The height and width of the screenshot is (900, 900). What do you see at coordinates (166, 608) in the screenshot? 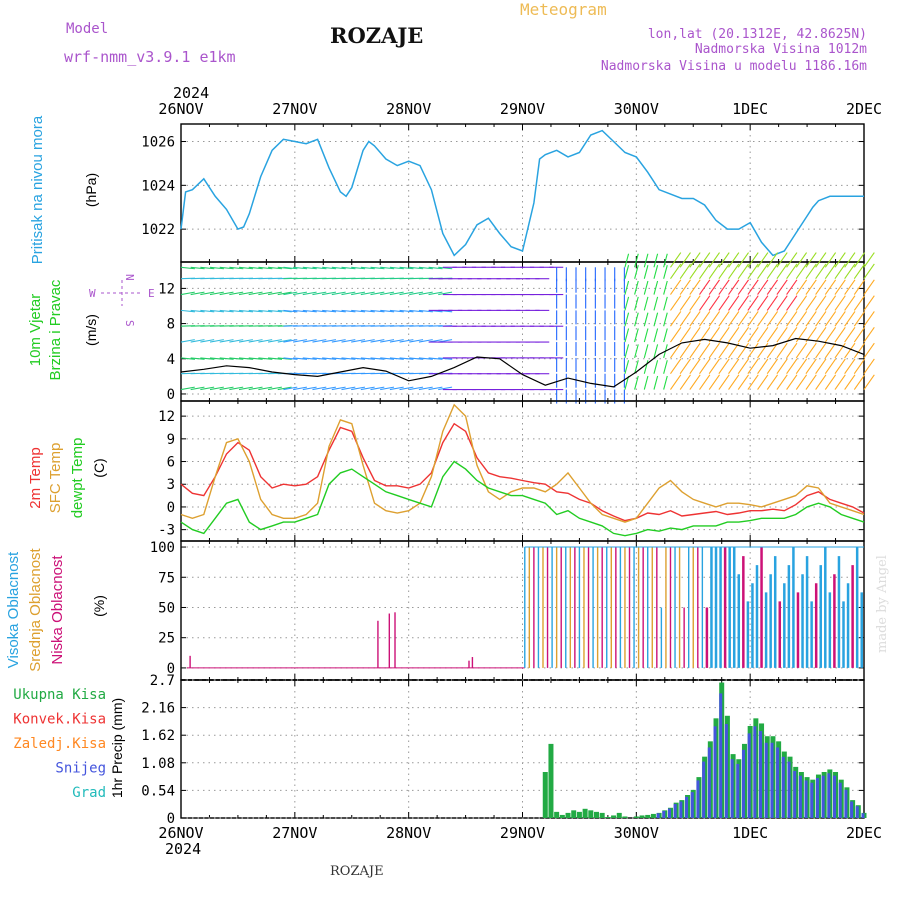
I see `cloud-ytick-label: 50` at bounding box center [166, 608].